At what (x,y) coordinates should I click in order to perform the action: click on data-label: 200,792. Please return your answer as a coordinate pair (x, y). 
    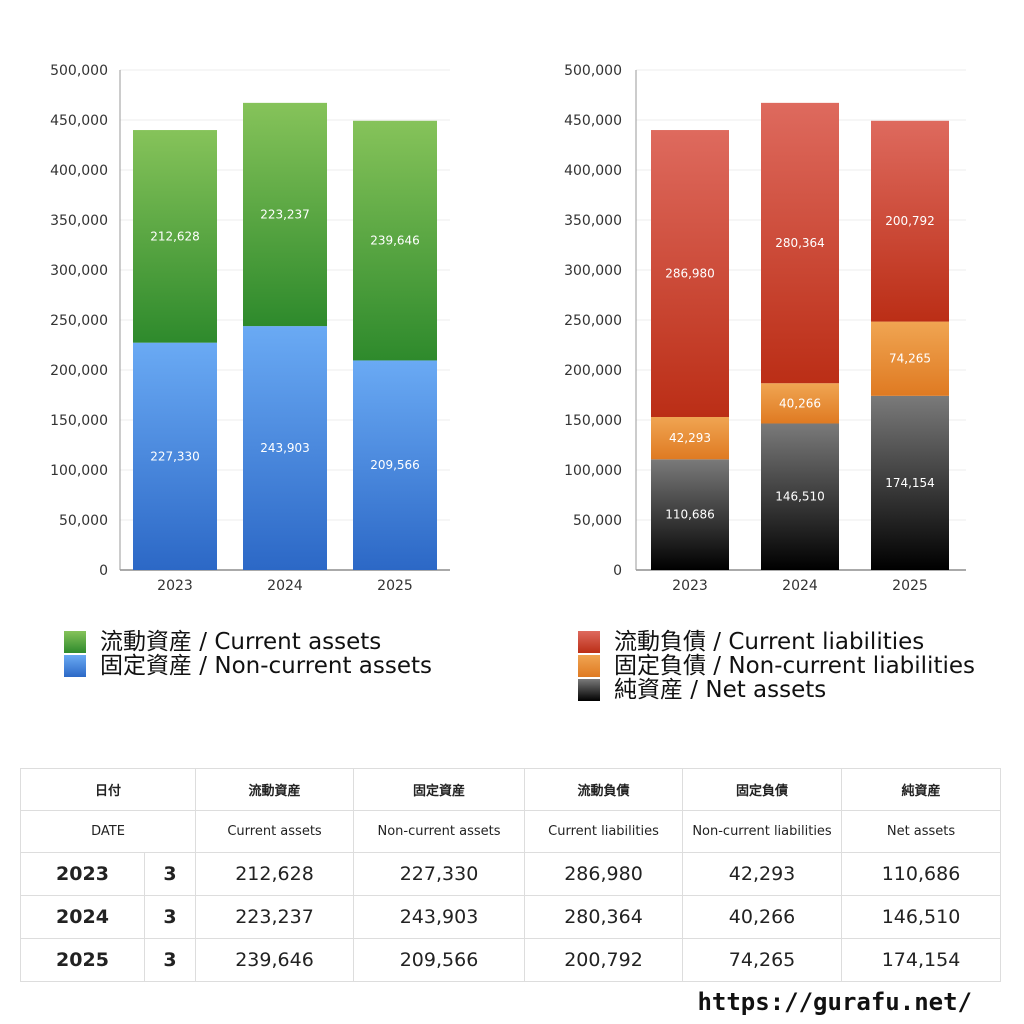
    Looking at the image, I should click on (910, 221).